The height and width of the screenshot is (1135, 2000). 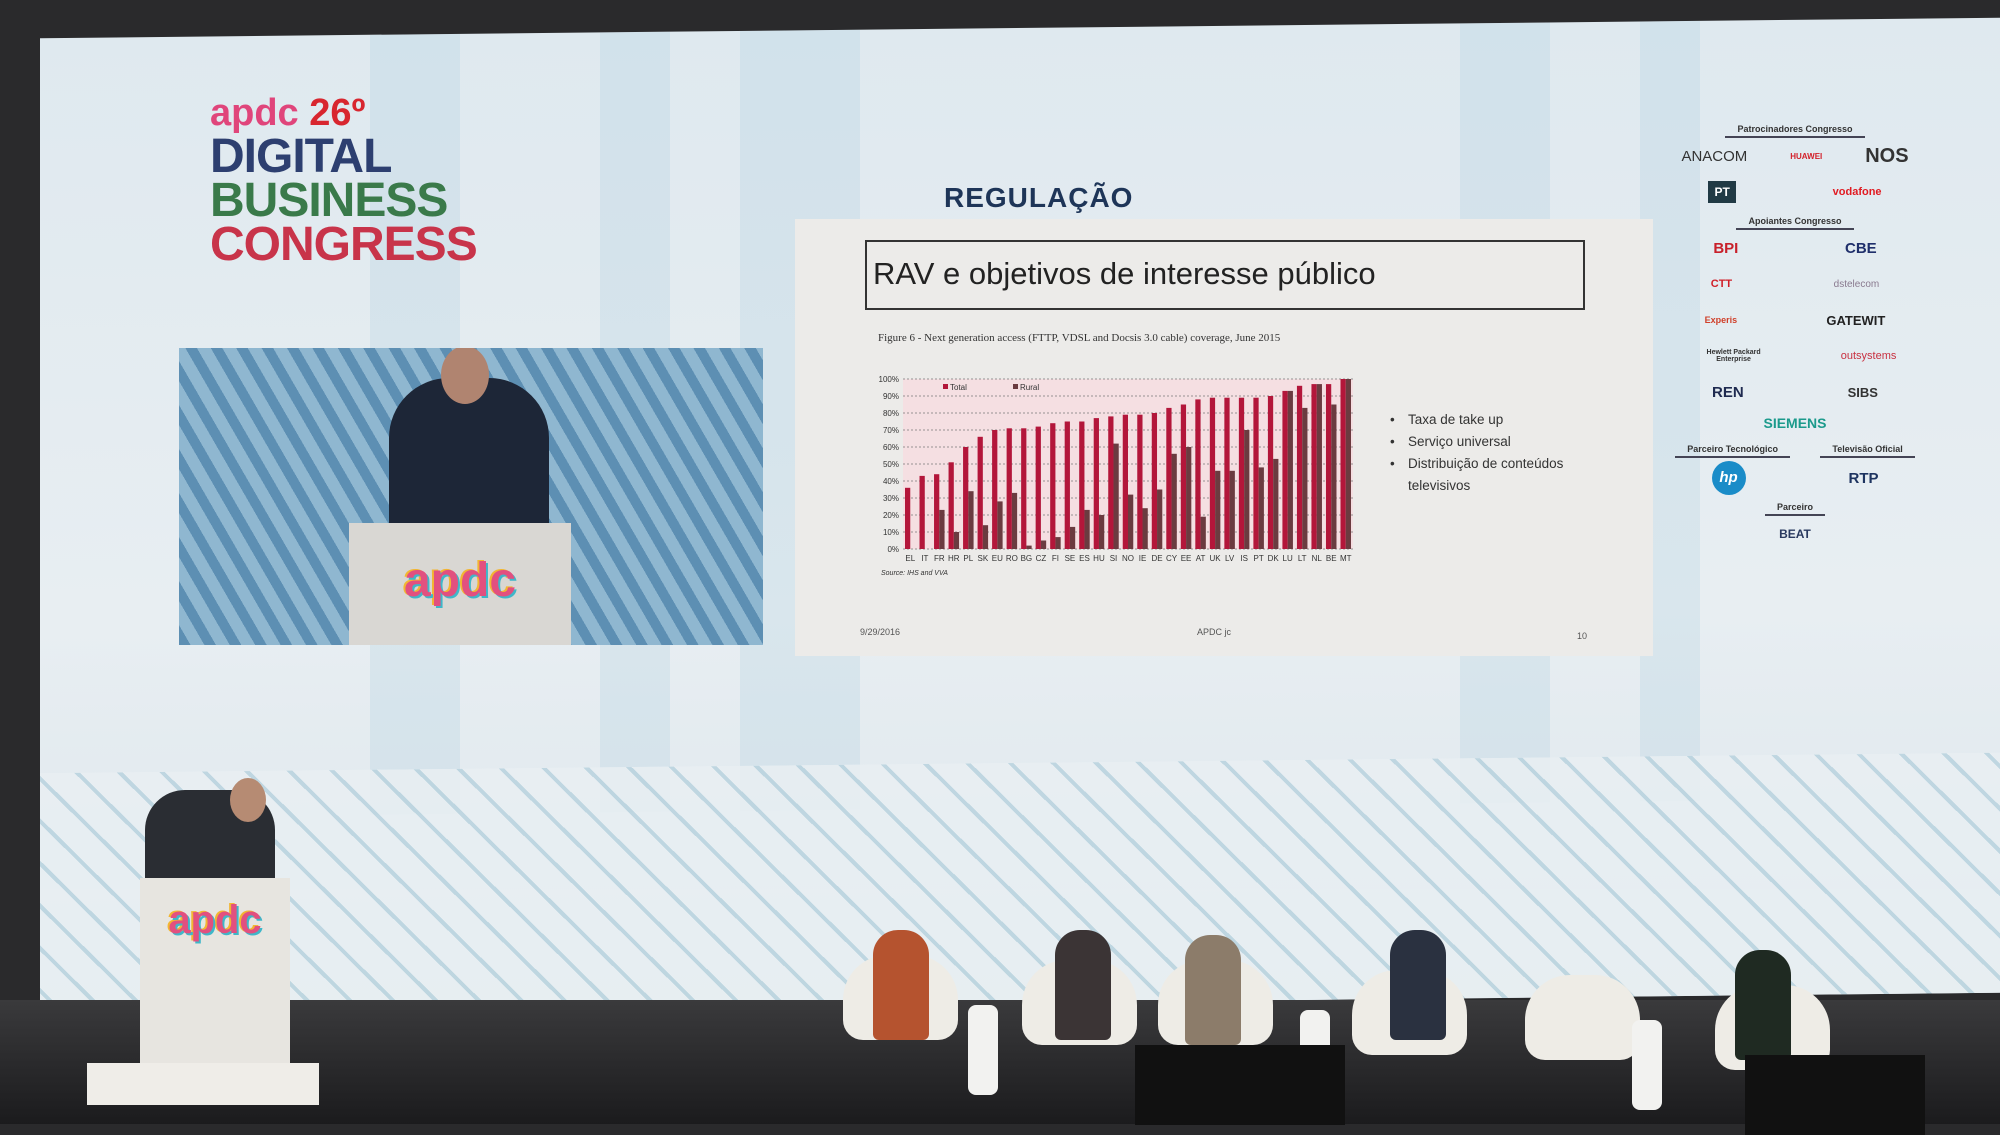 What do you see at coordinates (1795, 534) in the screenshot?
I see `sponsor-logo: BEAT` at bounding box center [1795, 534].